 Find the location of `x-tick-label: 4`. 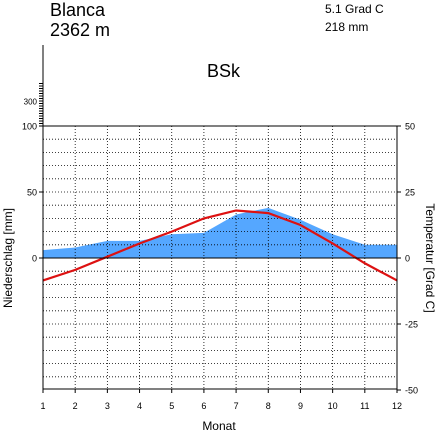

x-tick-label: 4 is located at coordinates (139, 406).